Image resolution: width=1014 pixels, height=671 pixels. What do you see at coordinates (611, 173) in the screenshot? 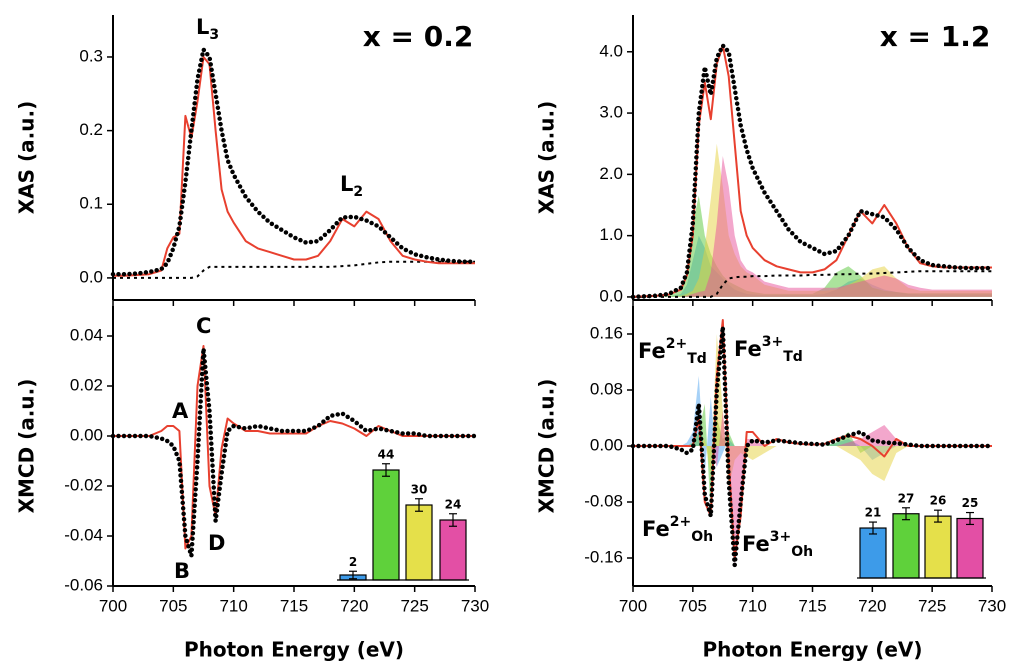
I see `y-tick-label: 2.0` at bounding box center [611, 173].